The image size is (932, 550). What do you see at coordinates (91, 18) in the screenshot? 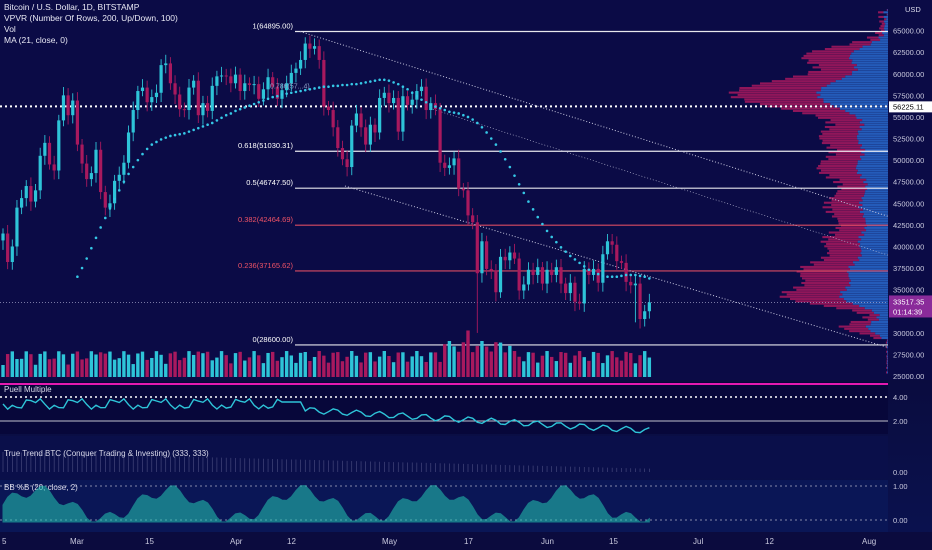
I see `vpvr-indicator-label: VPVR (Number Of Rows, 200, Up/Down, 100)` at bounding box center [91, 18].